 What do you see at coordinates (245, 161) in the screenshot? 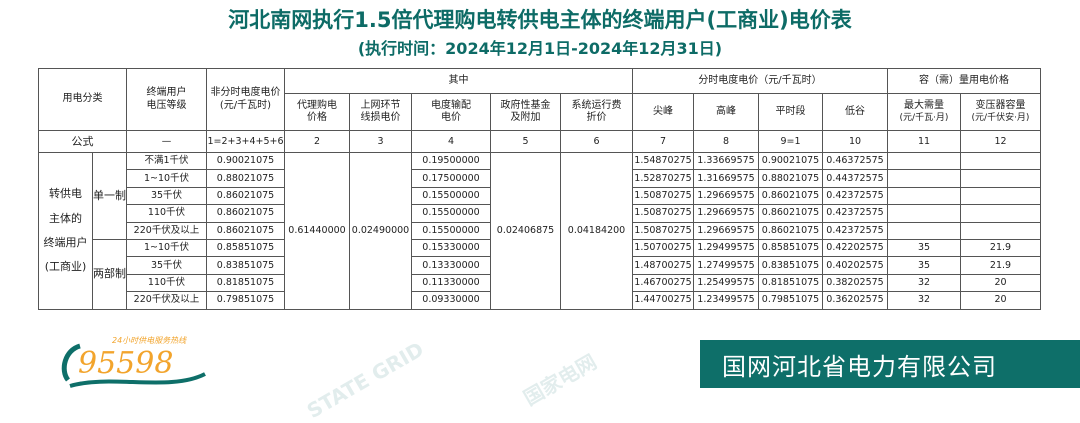
I see `nontou-price-cell: 0.90021075` at bounding box center [245, 161].